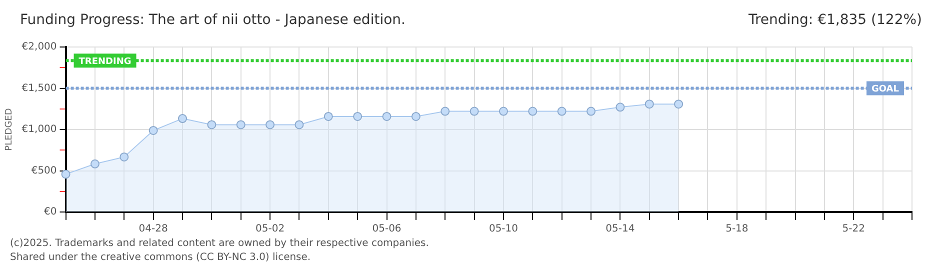 Image resolution: width=940 pixels, height=270 pixels. What do you see at coordinates (39, 130) in the screenshot?
I see `y-tick-label: €1,000` at bounding box center [39, 130].